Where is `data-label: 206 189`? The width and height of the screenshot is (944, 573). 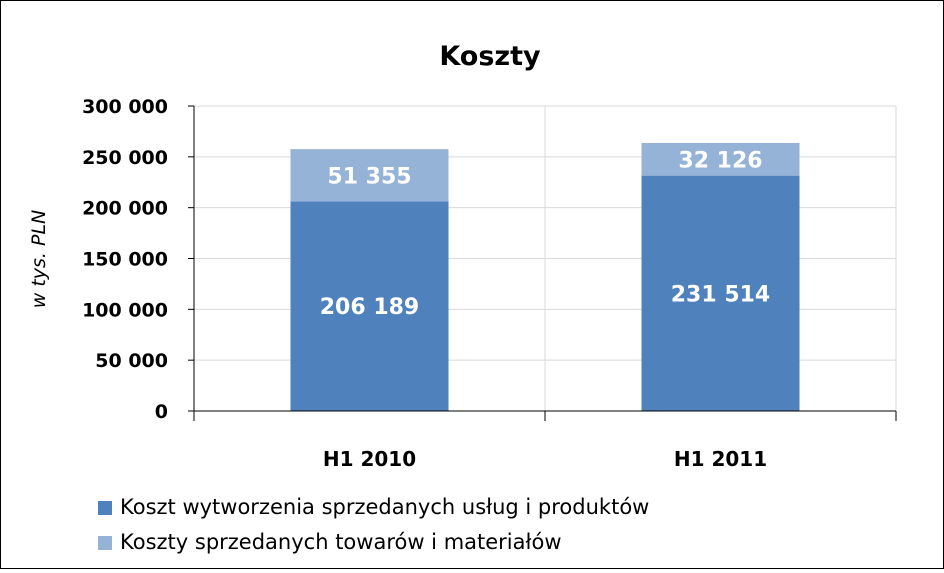 data-label: 206 189 is located at coordinates (370, 307).